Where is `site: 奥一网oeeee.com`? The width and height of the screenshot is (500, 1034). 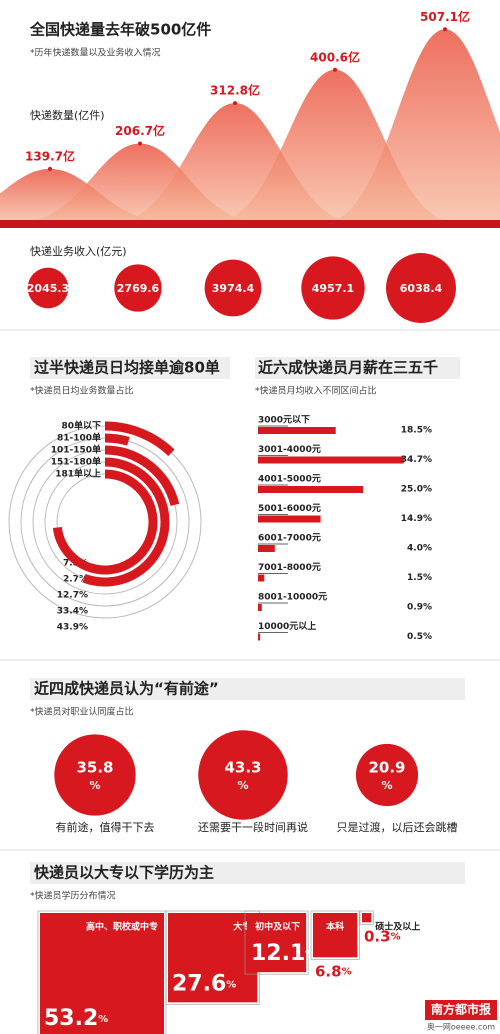 site: 奥一网oeeee.com is located at coordinates (461, 1027).